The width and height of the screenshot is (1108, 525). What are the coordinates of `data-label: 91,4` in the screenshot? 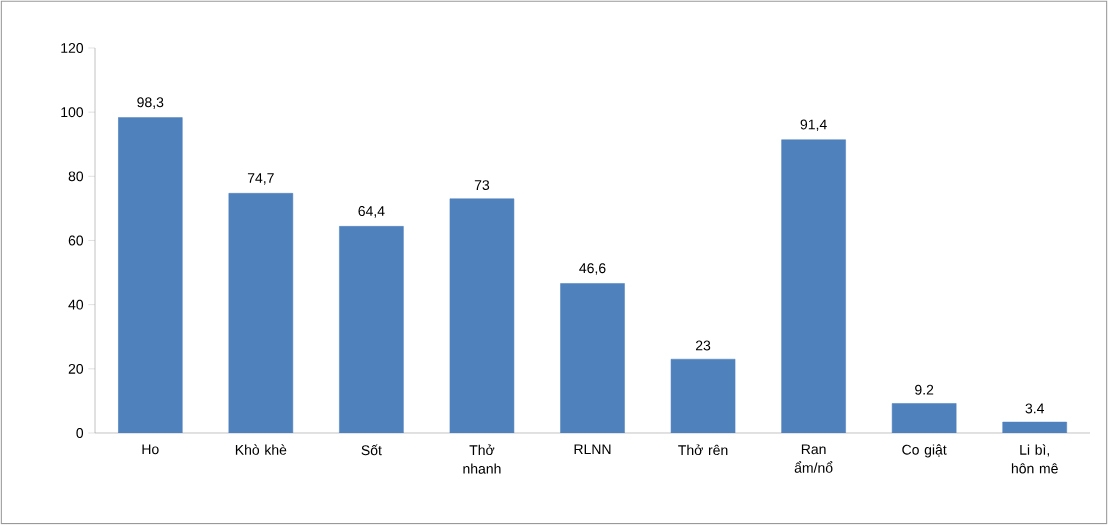 It's located at (813, 125).